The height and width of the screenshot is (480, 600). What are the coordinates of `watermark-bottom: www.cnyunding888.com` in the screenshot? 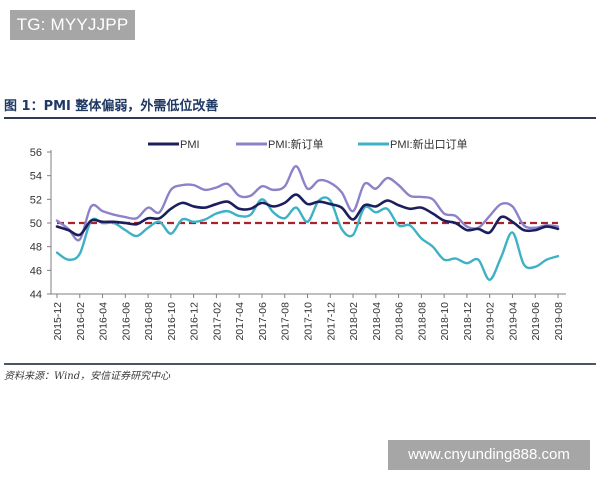 It's located at (489, 455).